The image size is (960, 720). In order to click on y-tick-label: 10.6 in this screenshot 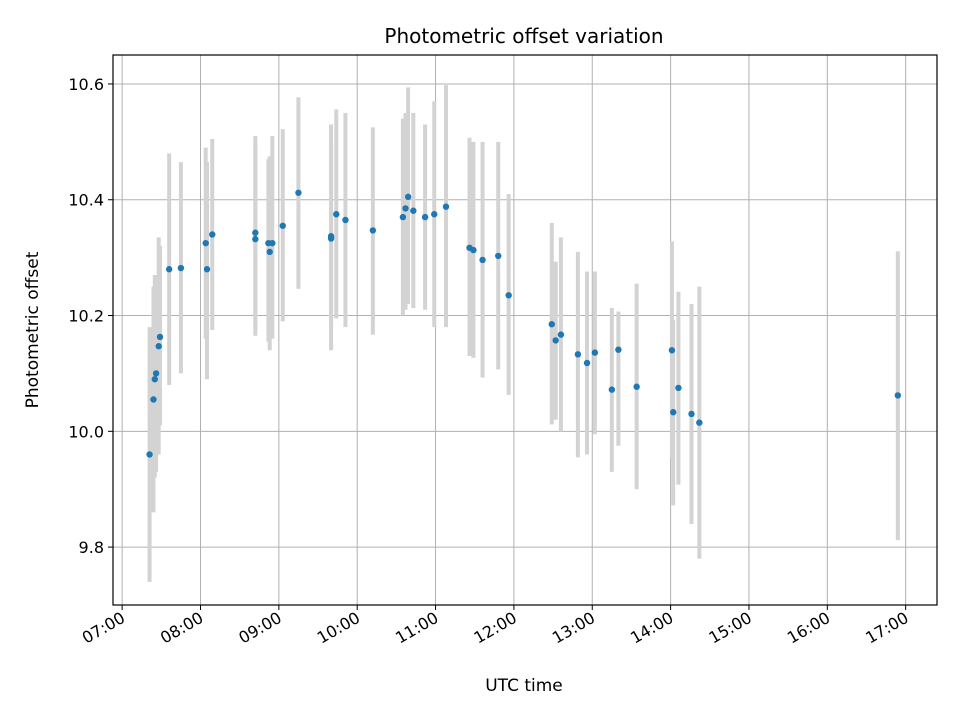, I will do `click(86, 84)`.